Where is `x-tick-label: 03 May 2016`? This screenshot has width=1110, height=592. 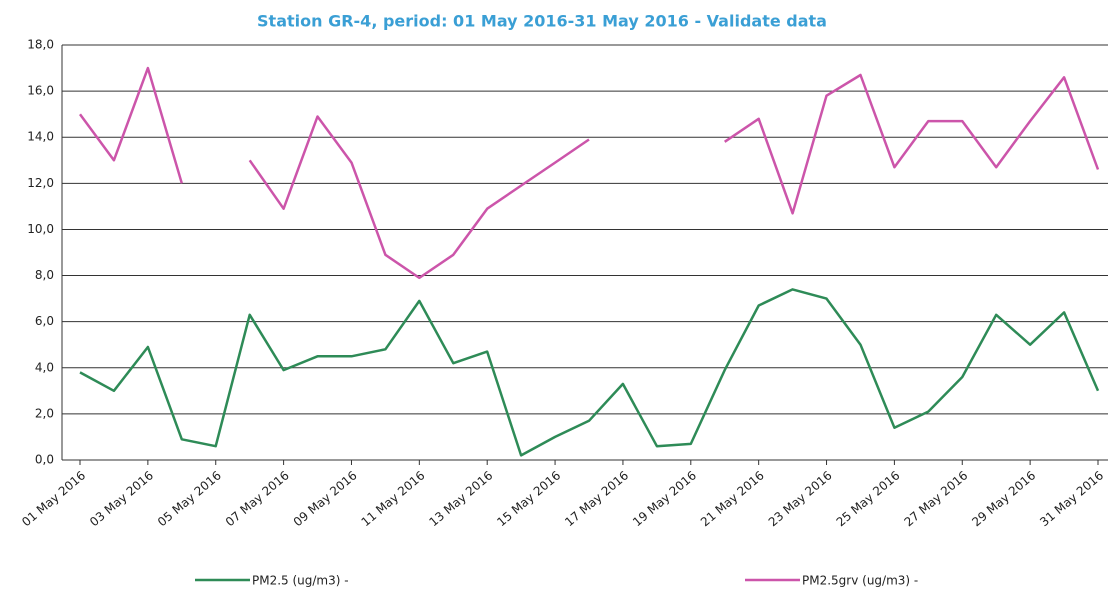
x-tick-label: 03 May 2016 is located at coordinates (121, 498).